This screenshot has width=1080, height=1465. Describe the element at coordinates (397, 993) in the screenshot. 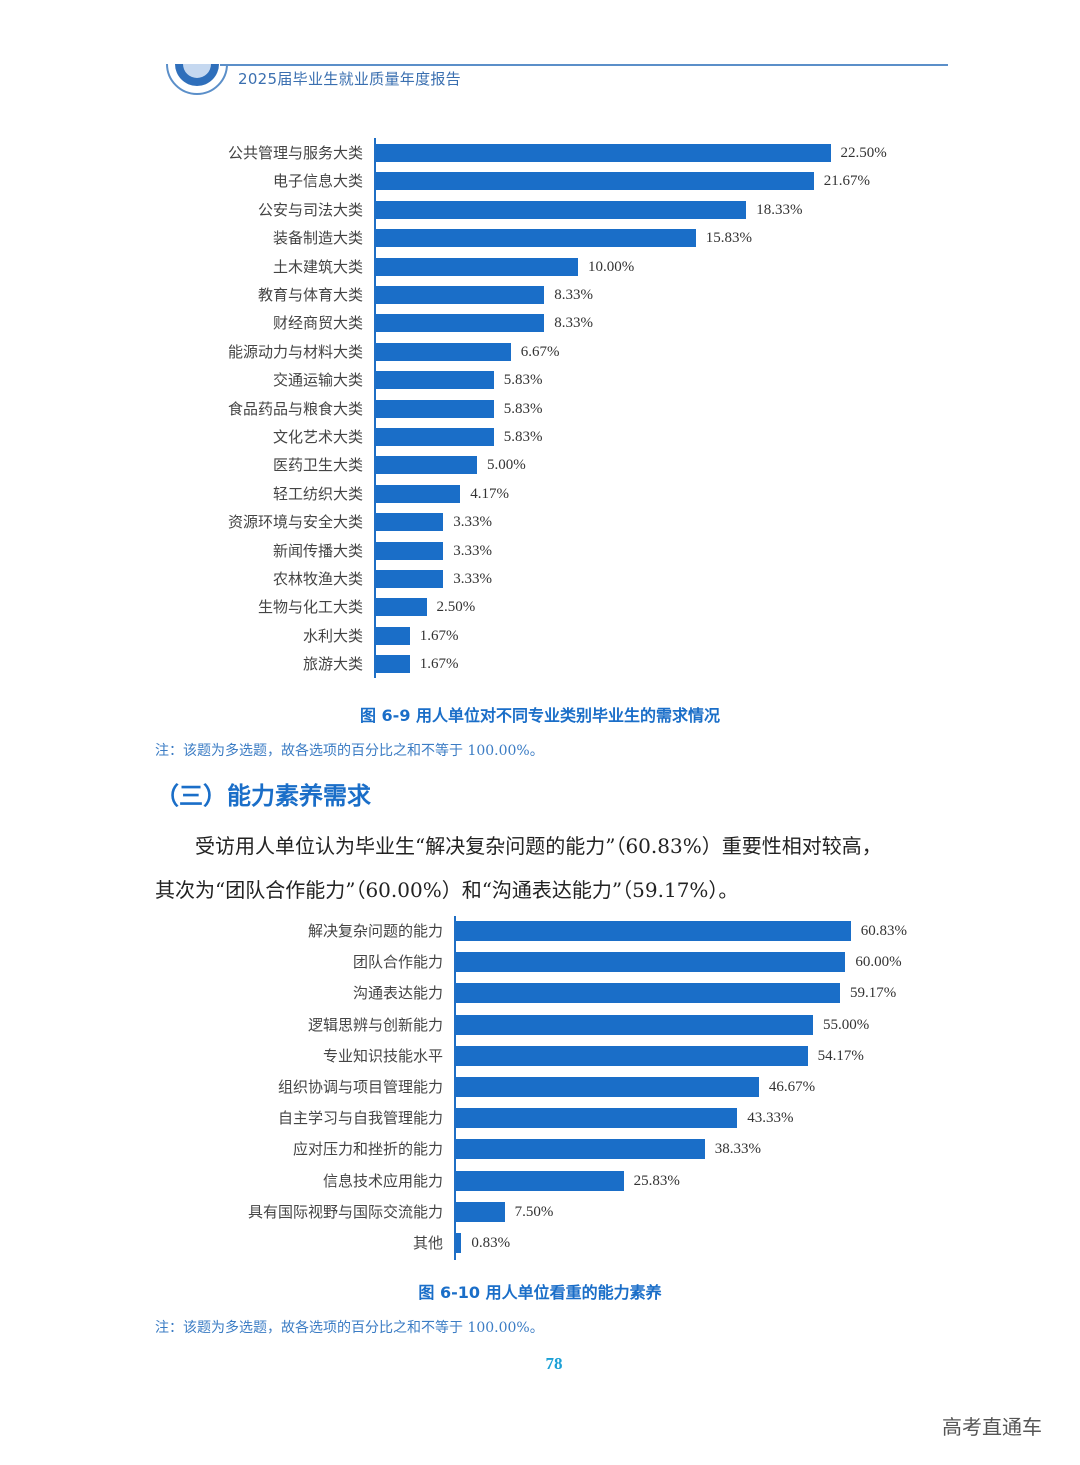

I see `category-label: 沟通表达能力` at that location.